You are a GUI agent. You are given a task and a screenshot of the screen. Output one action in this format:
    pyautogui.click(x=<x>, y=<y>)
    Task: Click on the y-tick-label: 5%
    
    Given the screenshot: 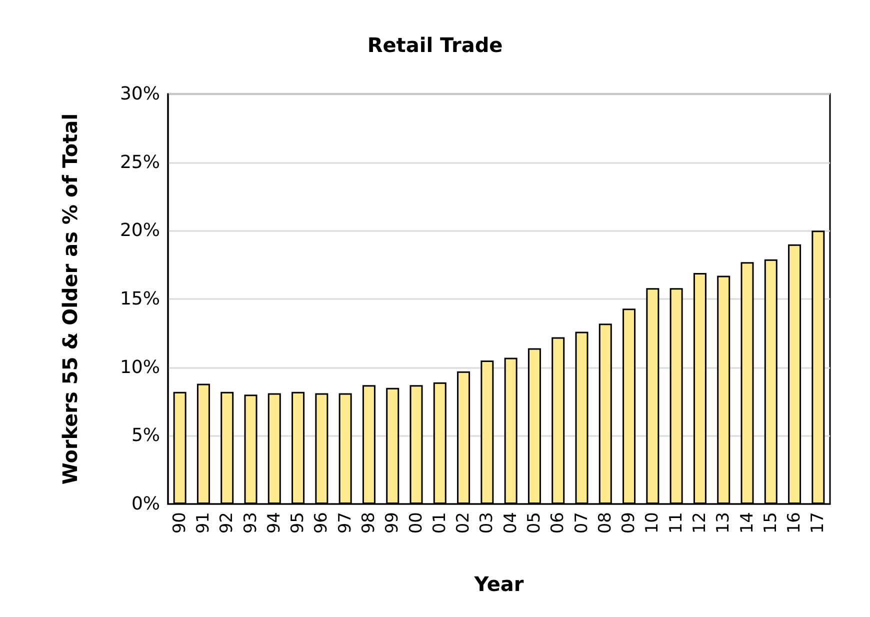 What is the action you would take?
    pyautogui.click(x=145, y=435)
    